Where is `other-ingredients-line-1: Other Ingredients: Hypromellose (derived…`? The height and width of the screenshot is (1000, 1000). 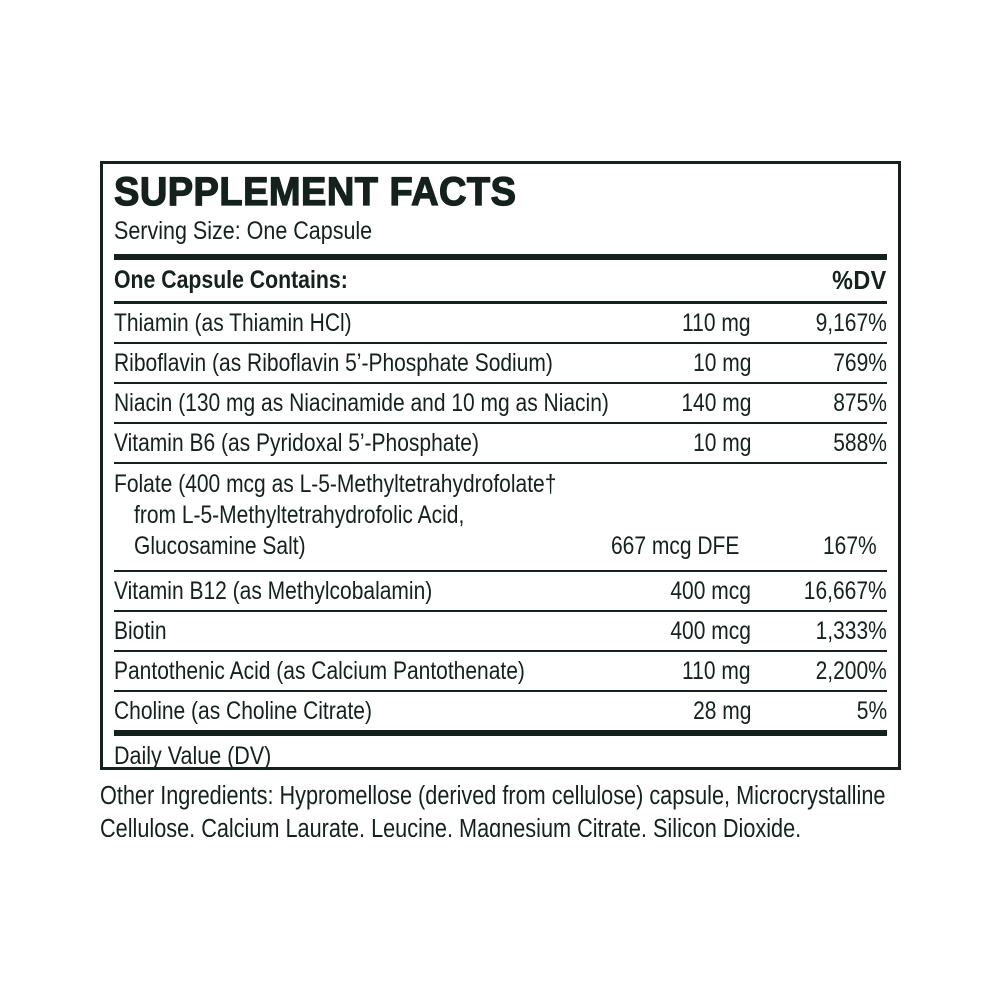
other-ingredients-line-1: Other Ingredients: Hypromellose (derived… is located at coordinates (493, 796).